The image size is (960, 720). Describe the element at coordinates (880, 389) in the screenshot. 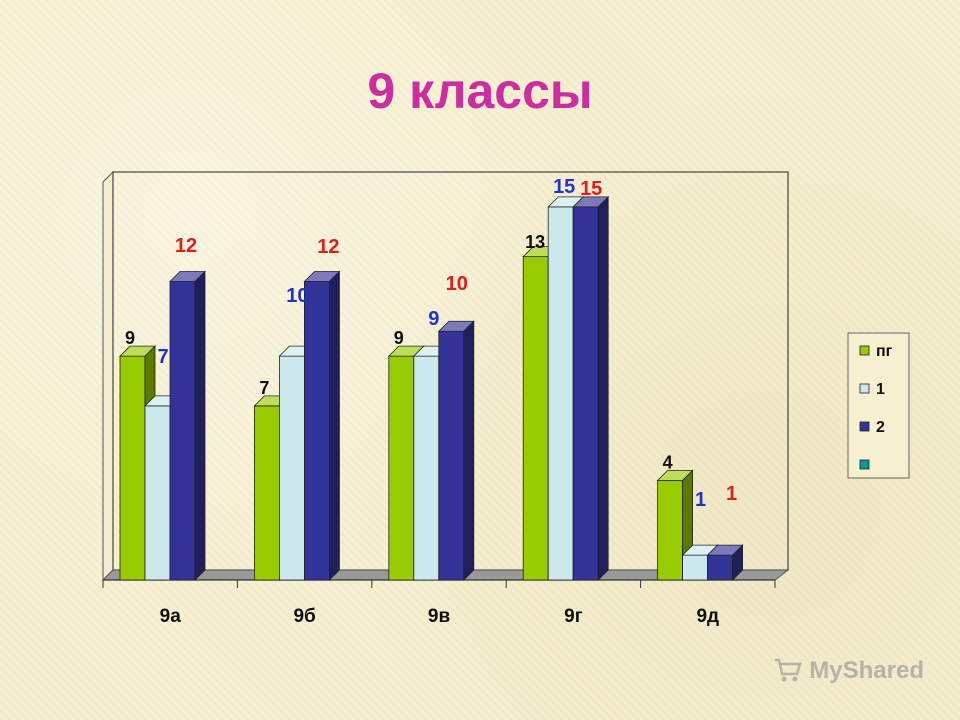

I see `legend-label: 1` at that location.